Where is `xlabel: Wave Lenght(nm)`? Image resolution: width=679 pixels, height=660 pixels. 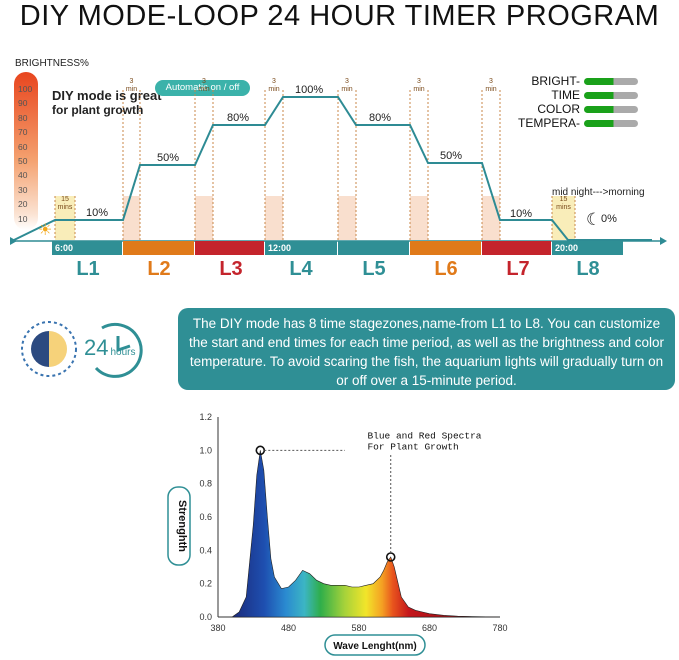 xlabel: Wave Lenght(nm) is located at coordinates (375, 646).